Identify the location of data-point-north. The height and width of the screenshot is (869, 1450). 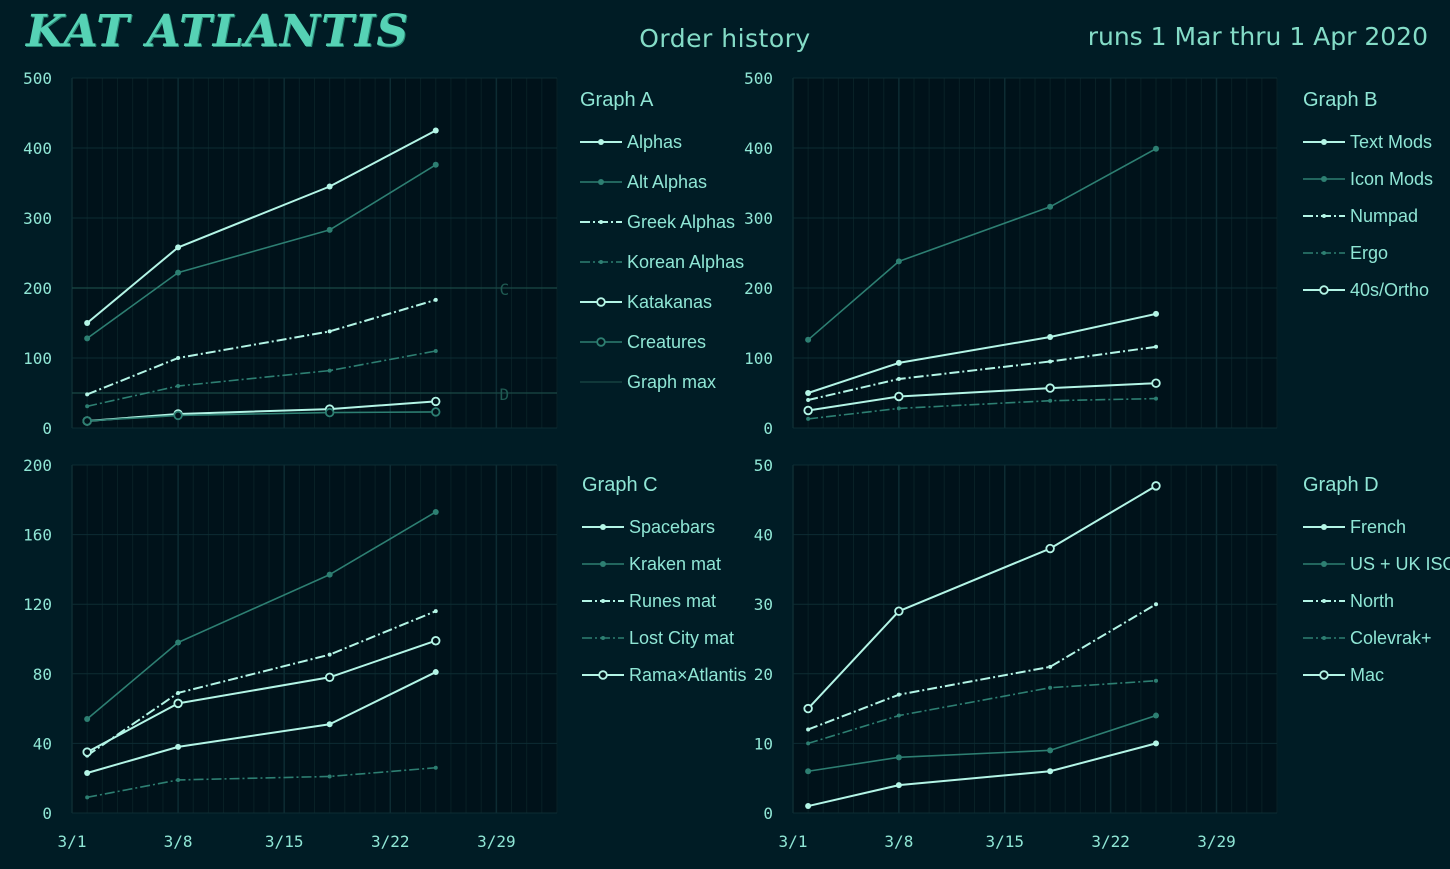
(1050, 666).